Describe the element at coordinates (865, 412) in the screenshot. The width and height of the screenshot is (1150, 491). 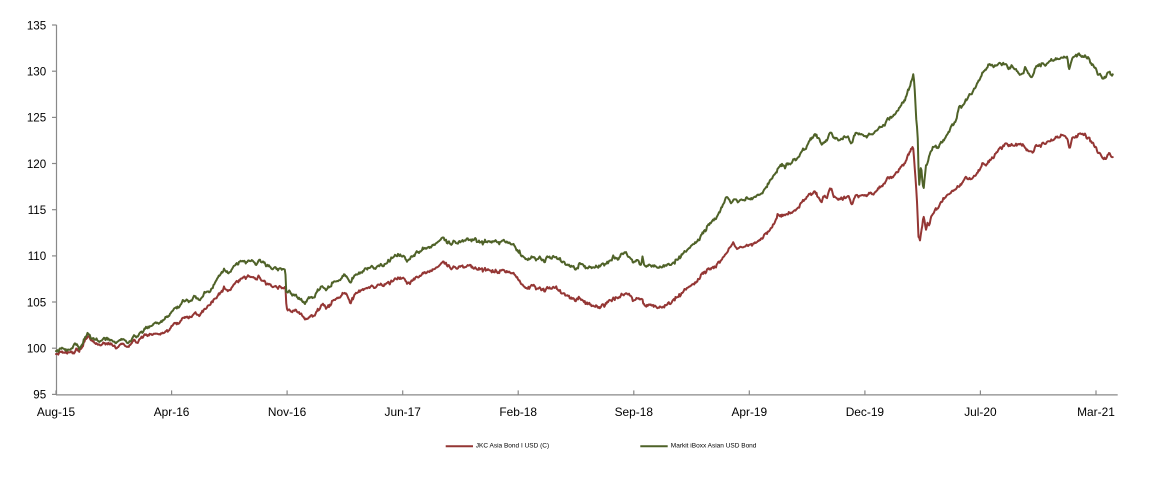
I see `svg-text: Dec-19` at that location.